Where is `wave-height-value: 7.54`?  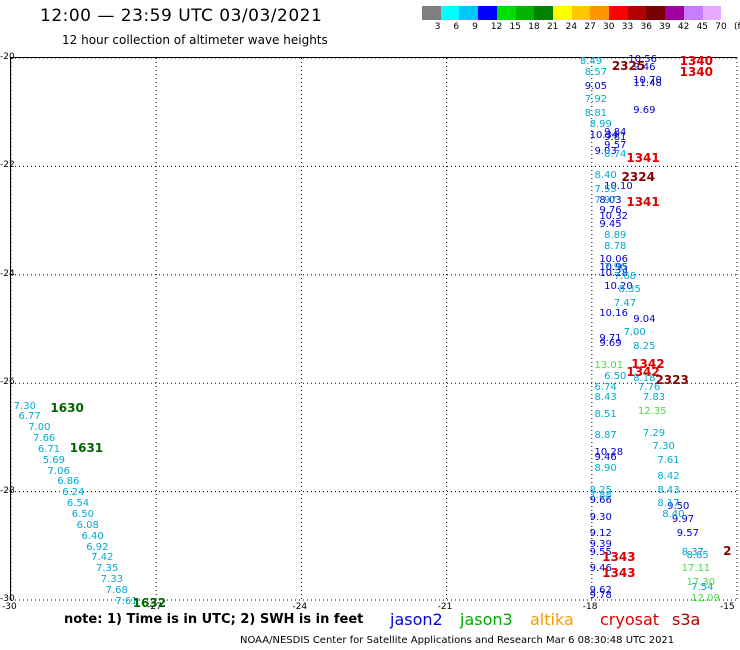 wave-height-value: 7.54 is located at coordinates (702, 588).